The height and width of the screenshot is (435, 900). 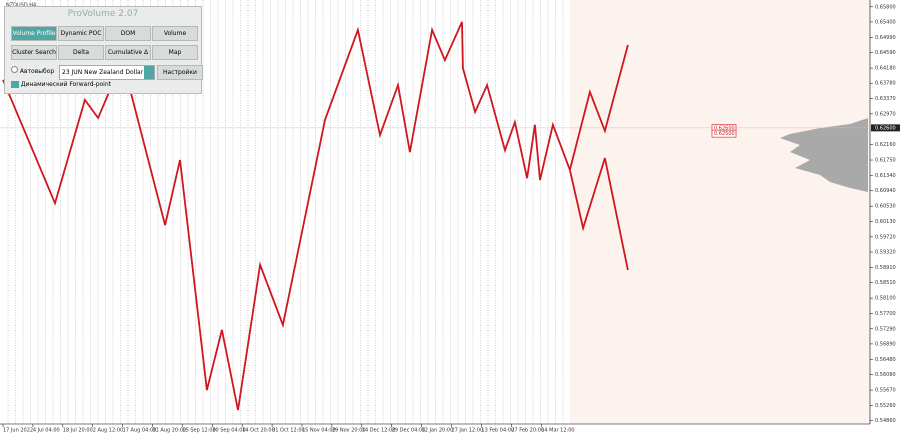 I want to click on price-box, so click(x=885, y=128).